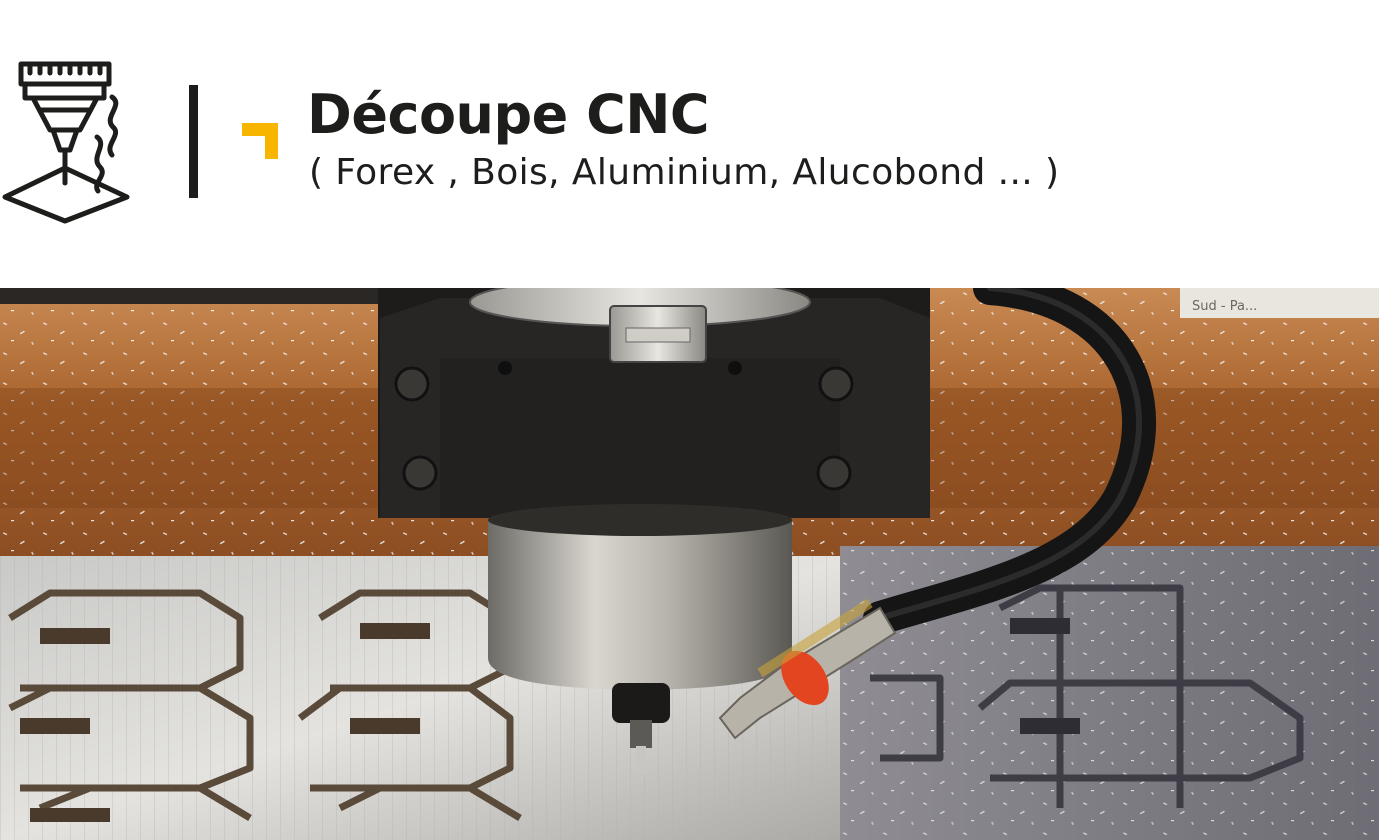 Image resolution: width=1379 pixels, height=840 pixels. I want to click on page-title: Découpe CNC, so click(508, 114).